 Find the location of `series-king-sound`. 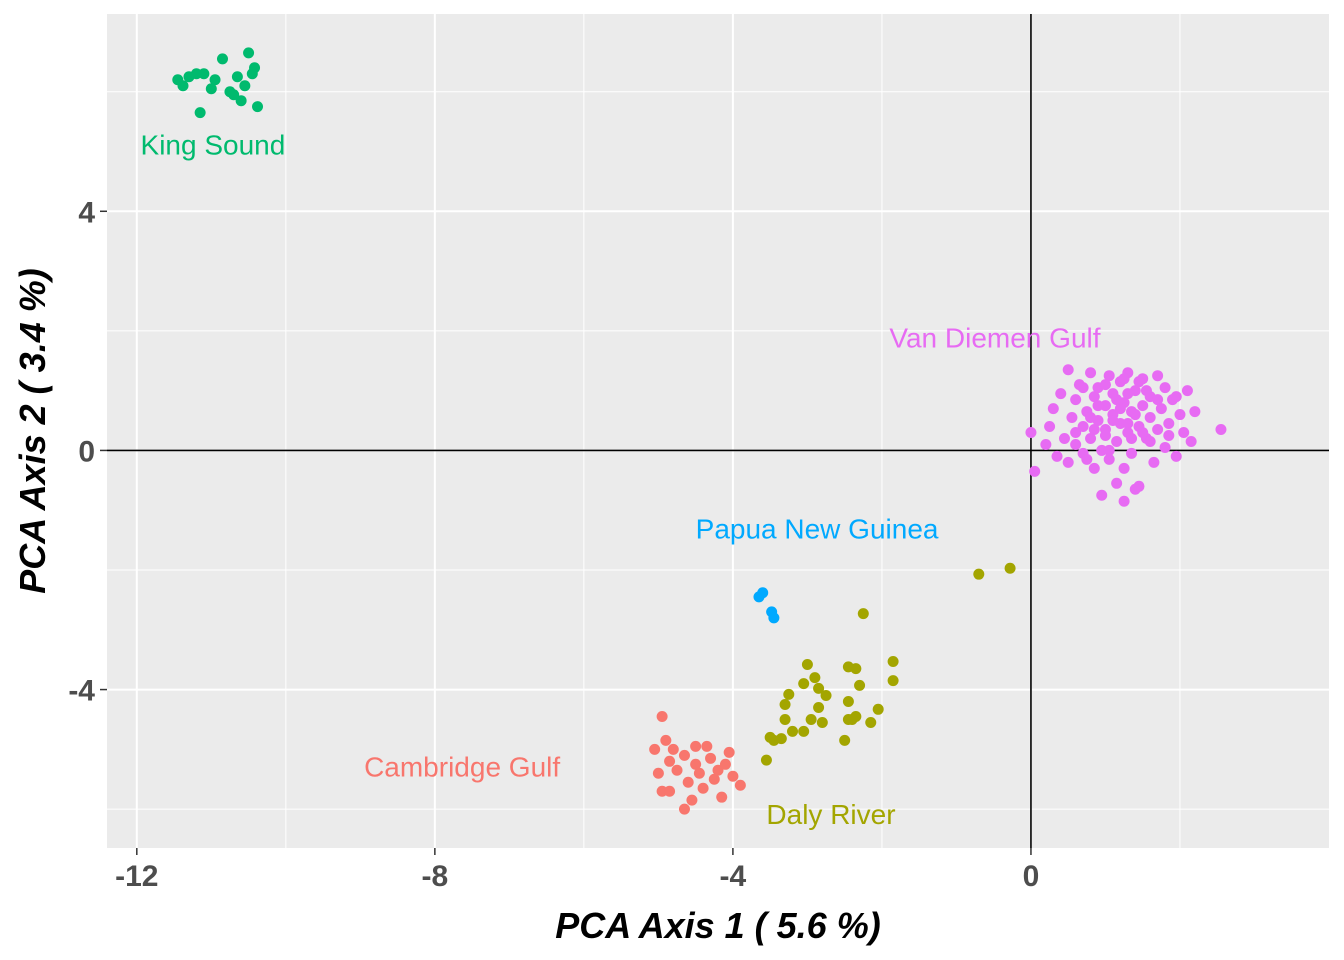

series-king-sound is located at coordinates (218, 83).